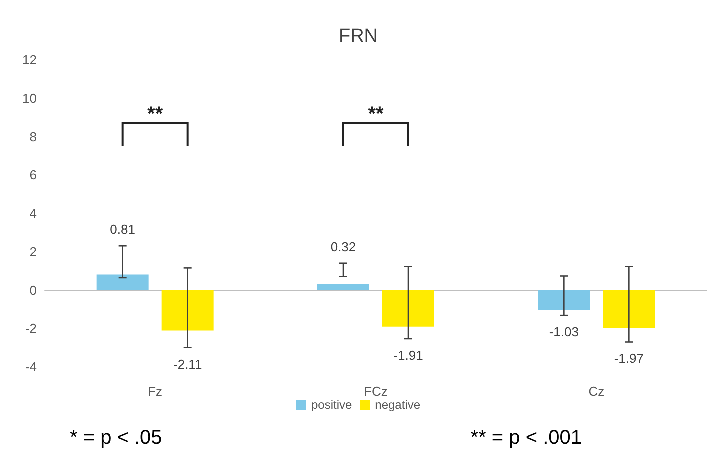 This screenshot has height=468, width=717. Describe the element at coordinates (33, 136) in the screenshot. I see `y-tick-label: 8` at that location.